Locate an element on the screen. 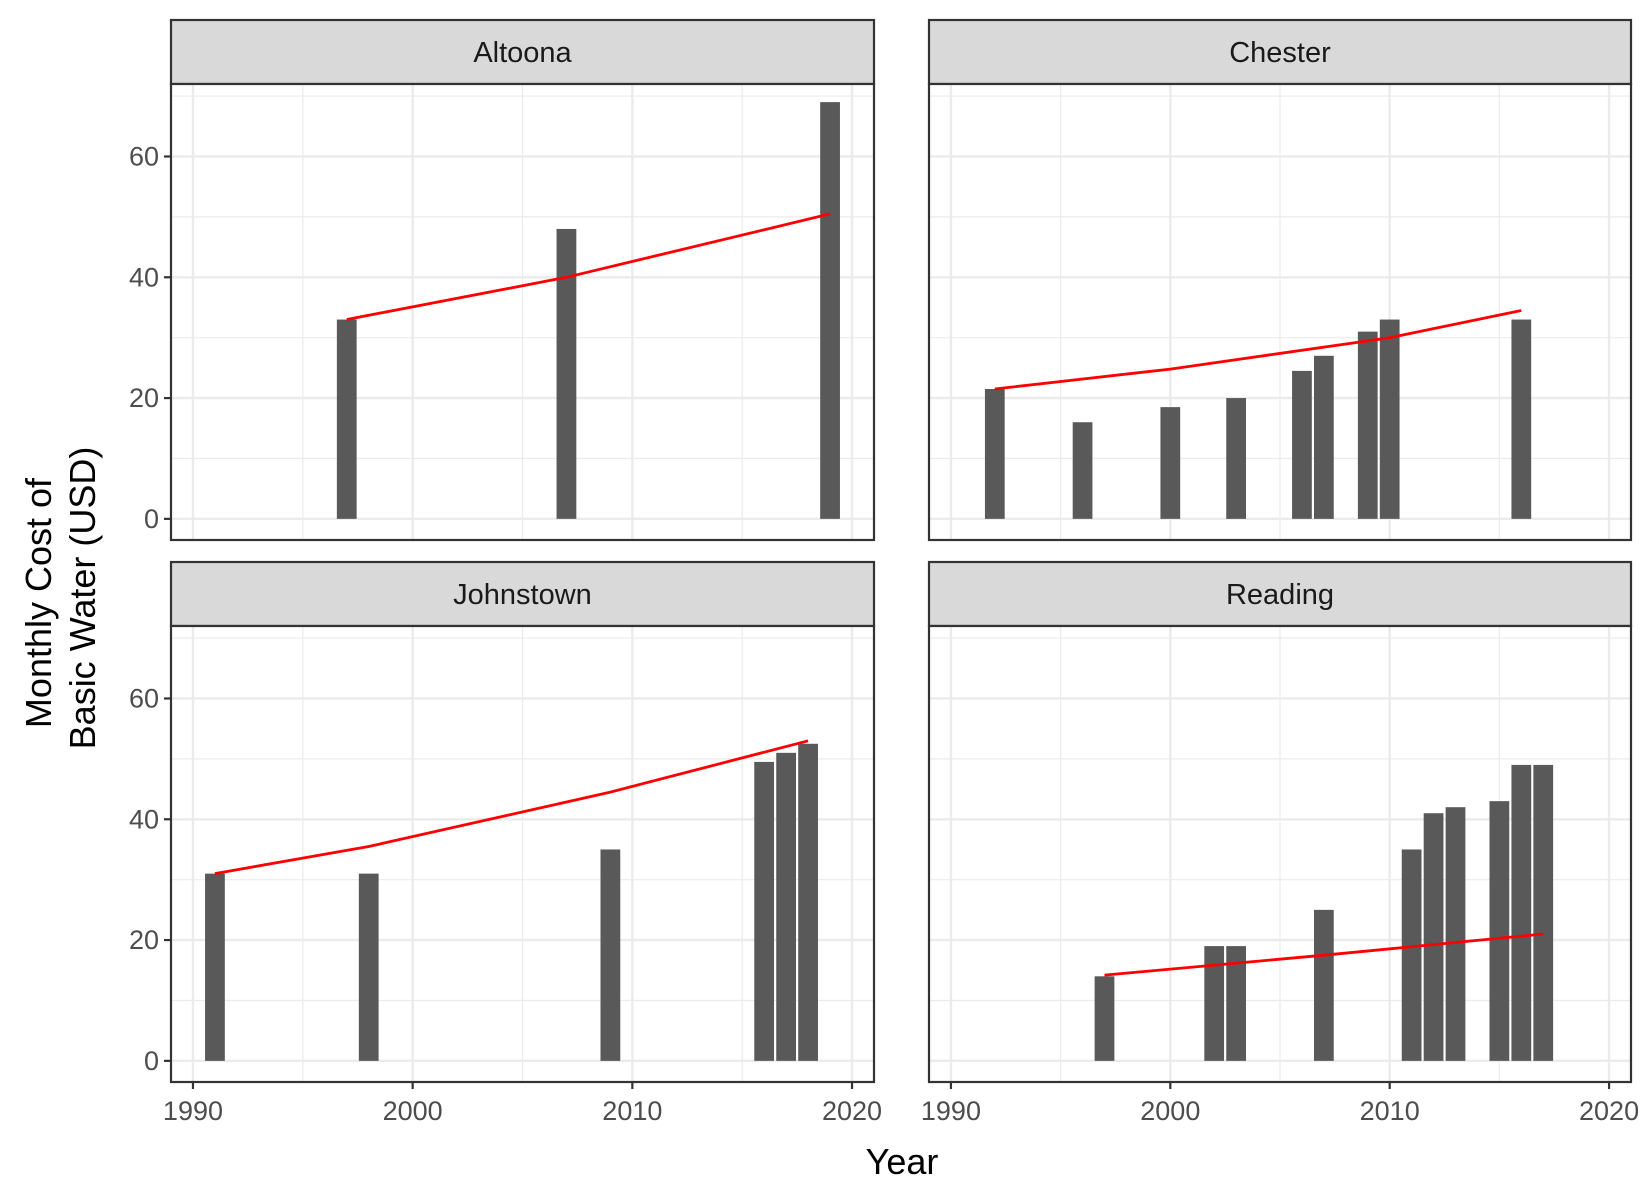 This screenshot has width=1650, height=1200. bar-johnstown-1991 is located at coordinates (215, 967).